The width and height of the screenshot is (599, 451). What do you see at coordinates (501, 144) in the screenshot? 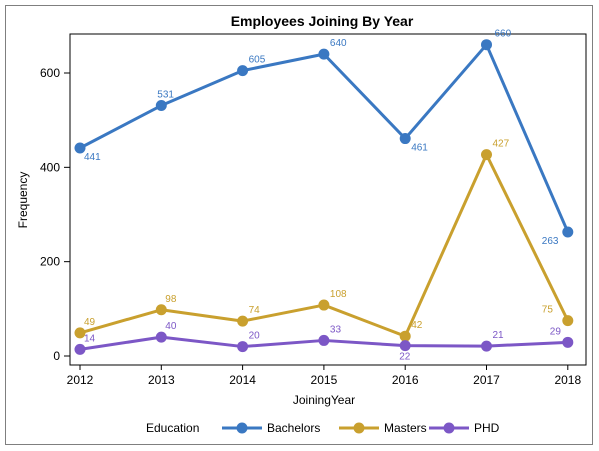
I see `data-label: 427` at bounding box center [501, 144].